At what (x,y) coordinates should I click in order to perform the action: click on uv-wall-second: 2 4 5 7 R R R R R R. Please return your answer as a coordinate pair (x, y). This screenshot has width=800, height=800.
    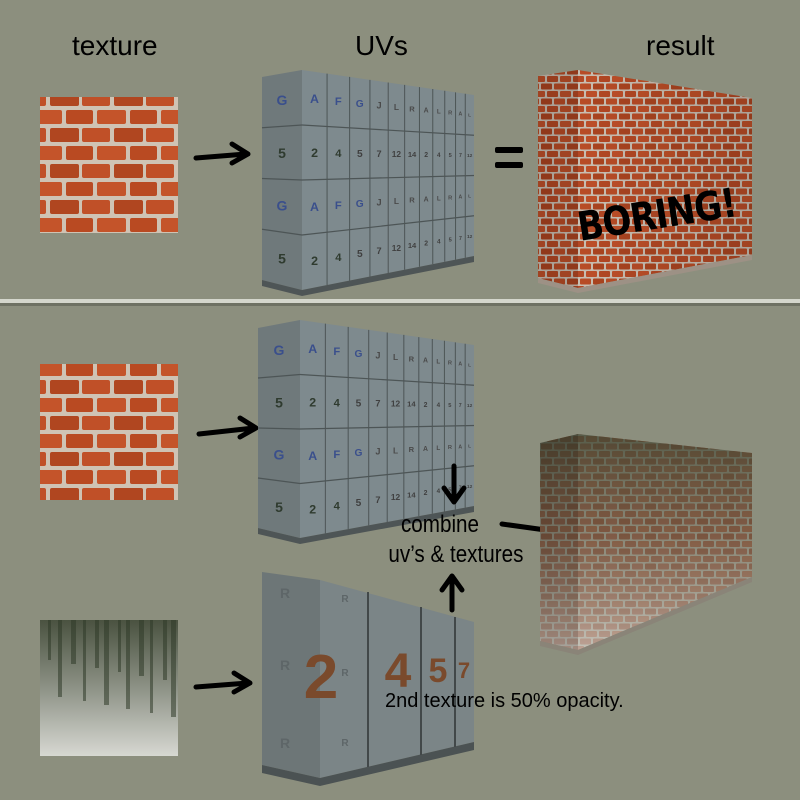
    Looking at the image, I should click on (368, 679).